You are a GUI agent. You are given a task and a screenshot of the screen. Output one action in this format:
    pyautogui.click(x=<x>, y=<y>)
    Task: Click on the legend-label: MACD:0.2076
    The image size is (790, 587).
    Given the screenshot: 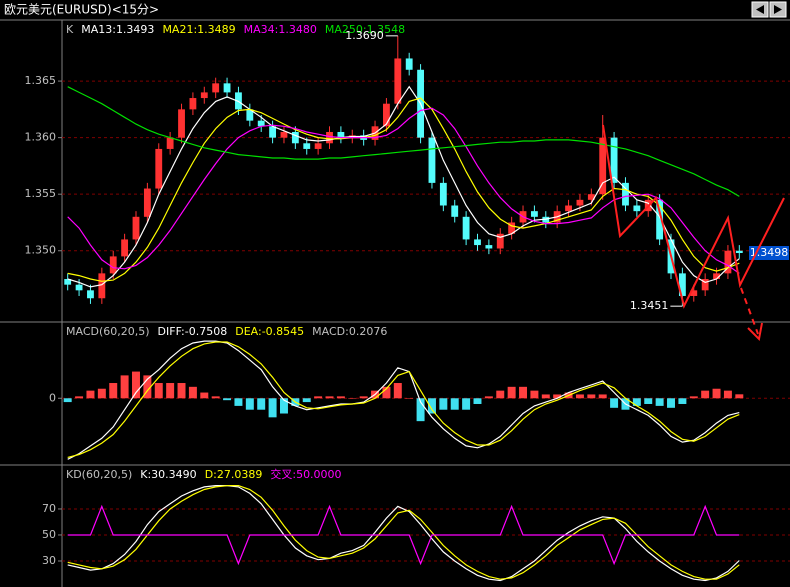 What is the action you would take?
    pyautogui.click(x=349, y=331)
    